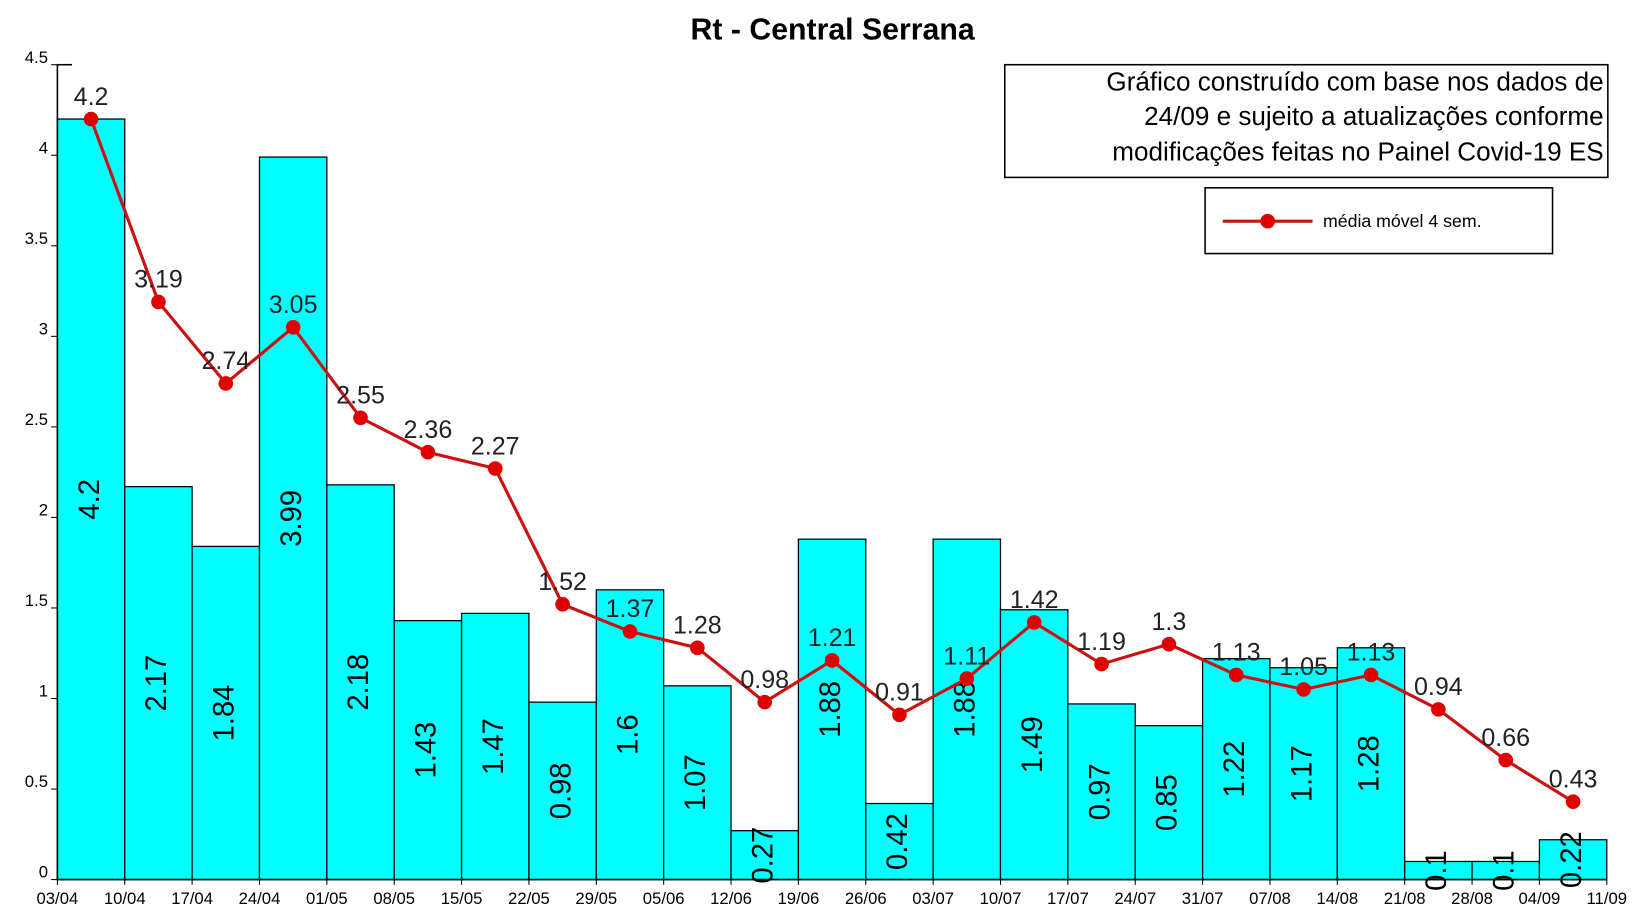 The height and width of the screenshot is (913, 1636). I want to click on x-tick-label: 26/06, so click(866, 898).